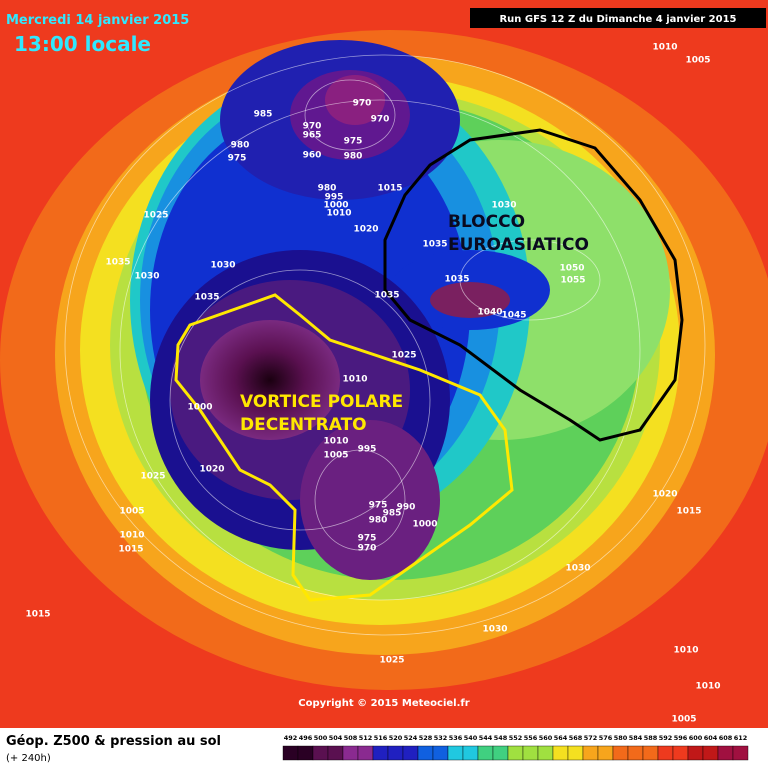 The width and height of the screenshot is (768, 768). I want to click on scale-label: 512, so click(366, 738).